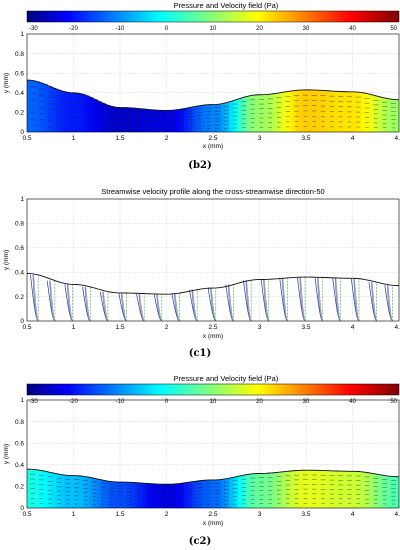  What do you see at coordinates (212, 138) in the screenshot?
I see `x-tick-label: 2.5` at bounding box center [212, 138].